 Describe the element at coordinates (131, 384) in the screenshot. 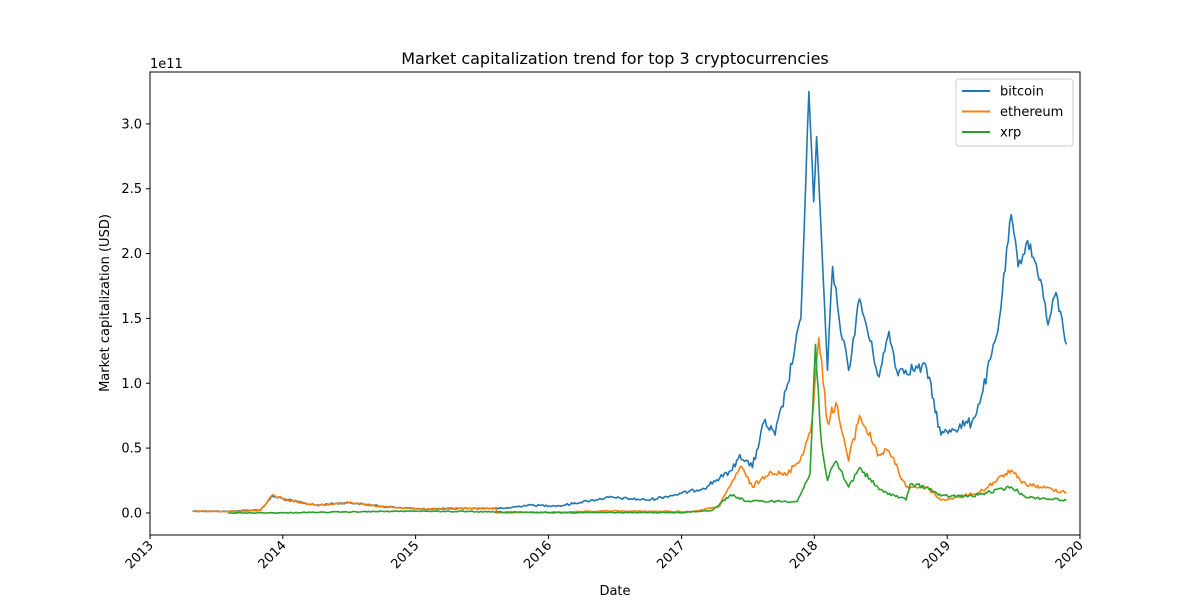

I see `y-tick-label: 1.0` at that location.